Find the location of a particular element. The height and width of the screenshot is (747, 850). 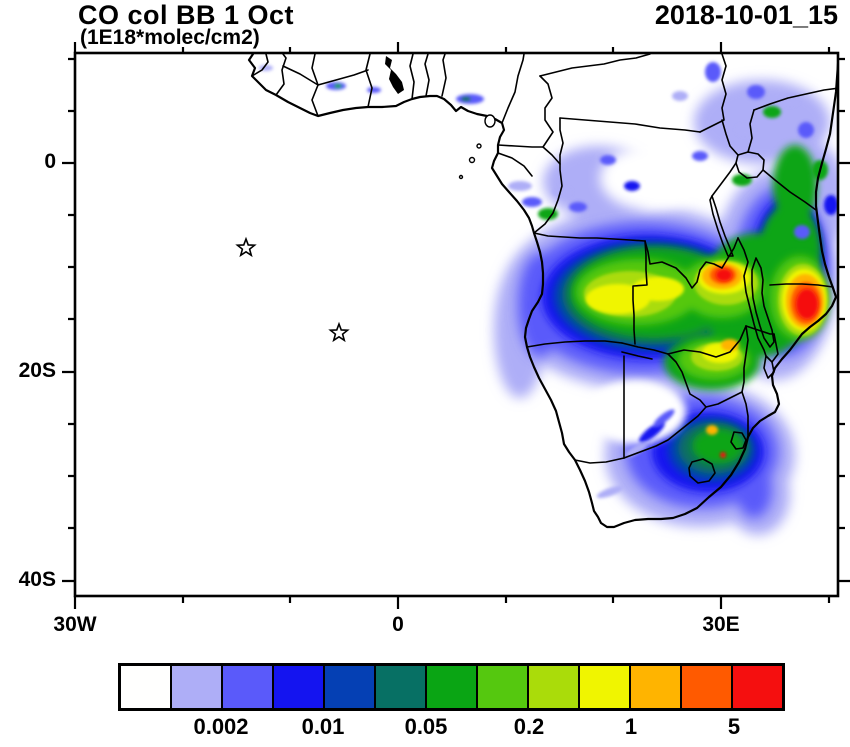

lake-malawi is located at coordinates (763, 302).